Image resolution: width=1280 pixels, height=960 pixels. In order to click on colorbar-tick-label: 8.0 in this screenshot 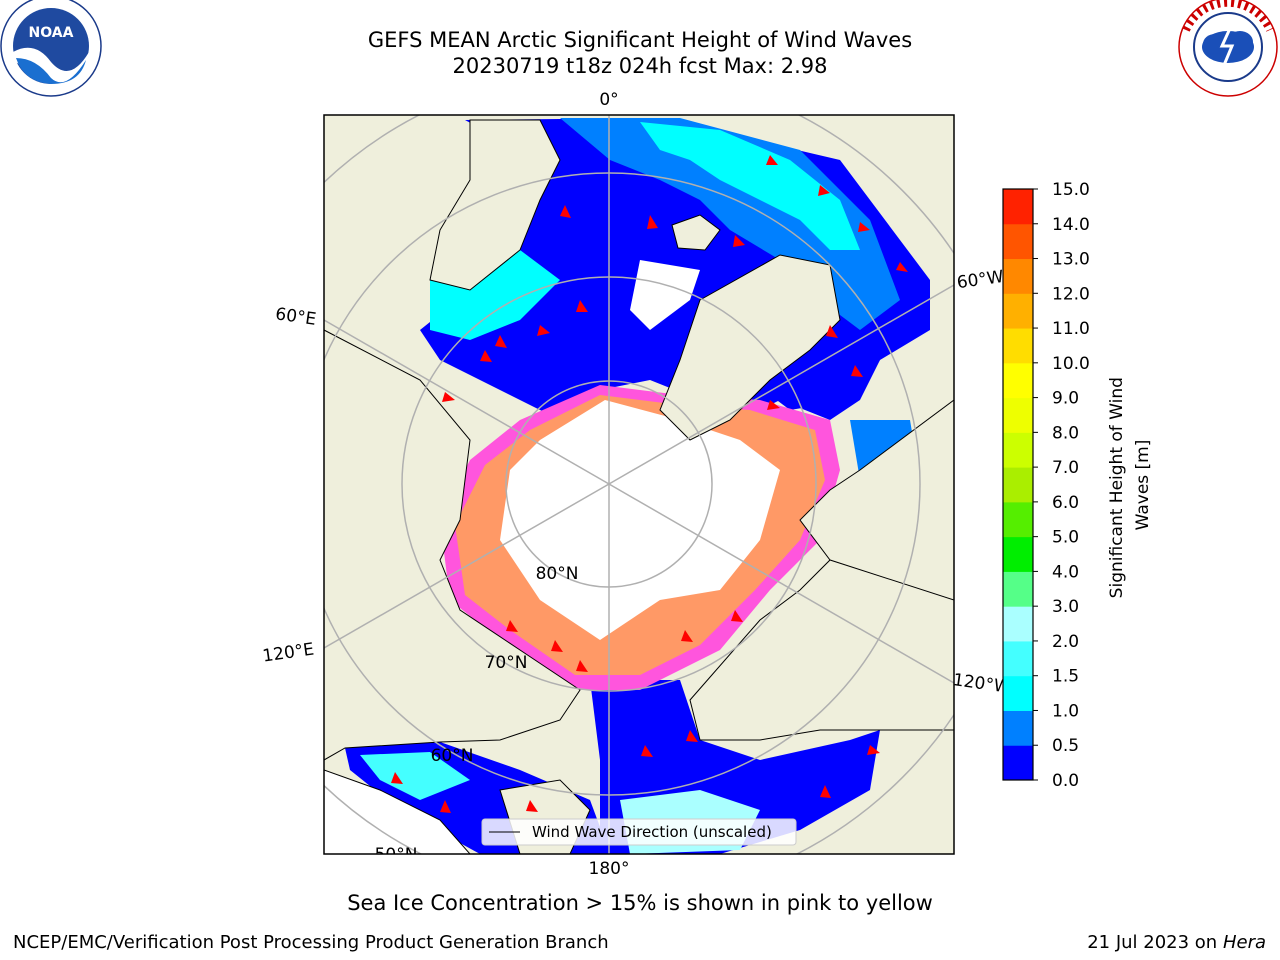, I will do `click(1065, 433)`.